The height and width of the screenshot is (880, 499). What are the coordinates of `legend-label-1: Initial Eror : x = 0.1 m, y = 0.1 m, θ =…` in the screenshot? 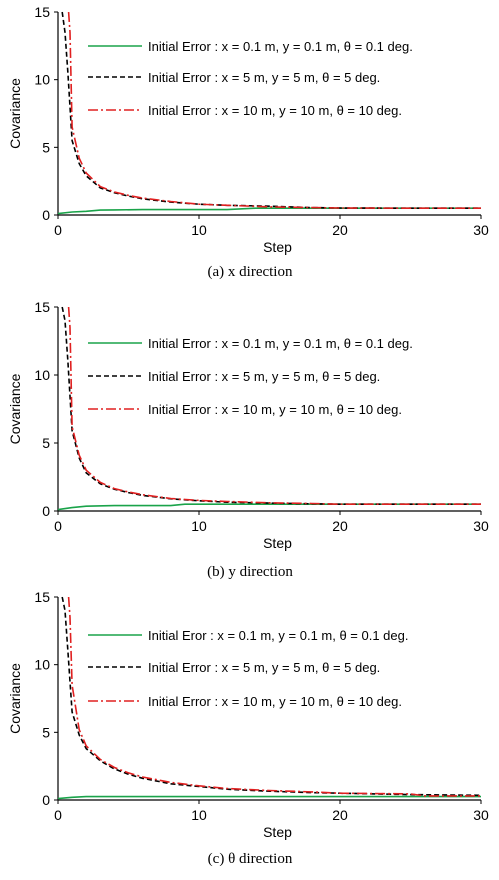 It's located at (278, 635).